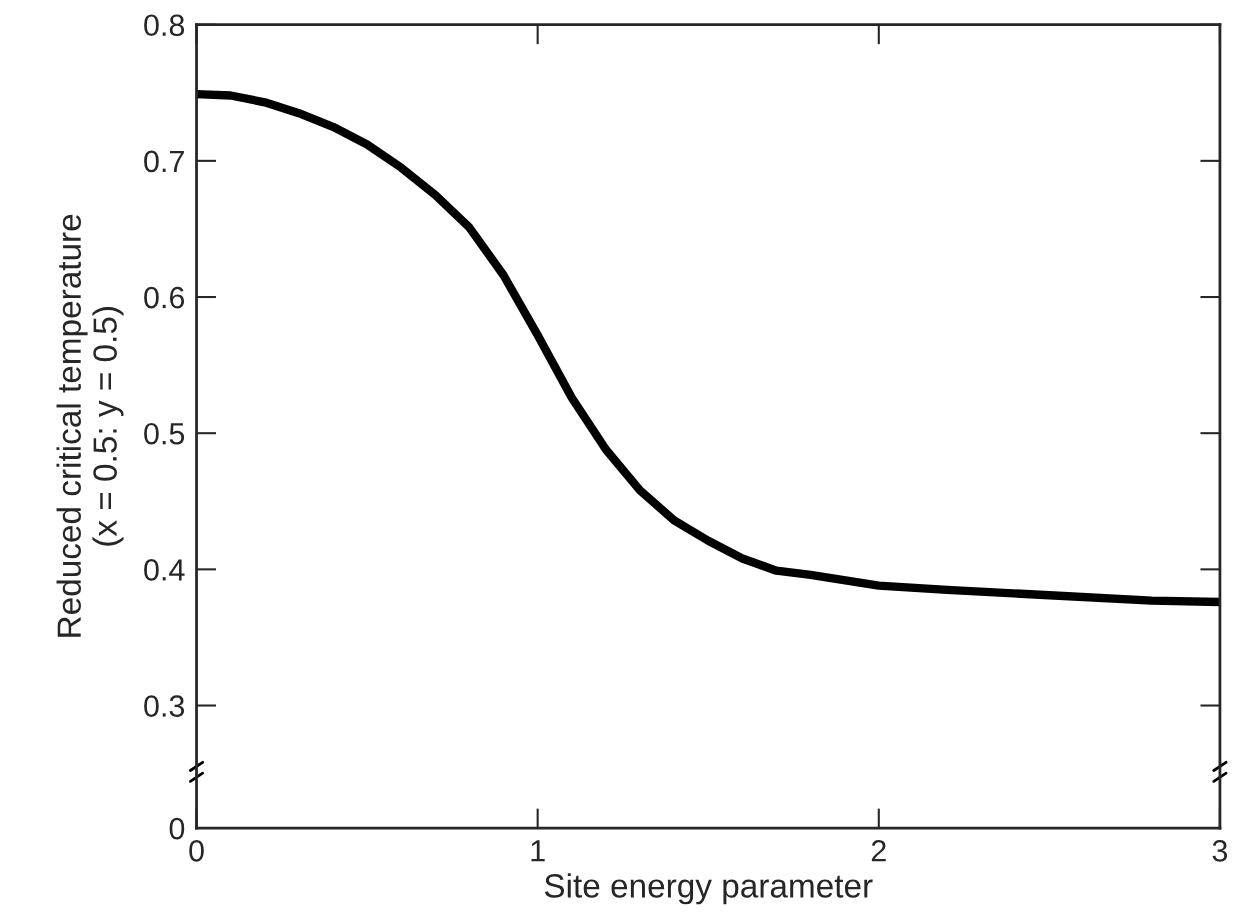 This screenshot has width=1236, height=914. I want to click on y-axis-title: Reduced critical temperature (x = 0.5: y = 0.5), so click(90, 425).